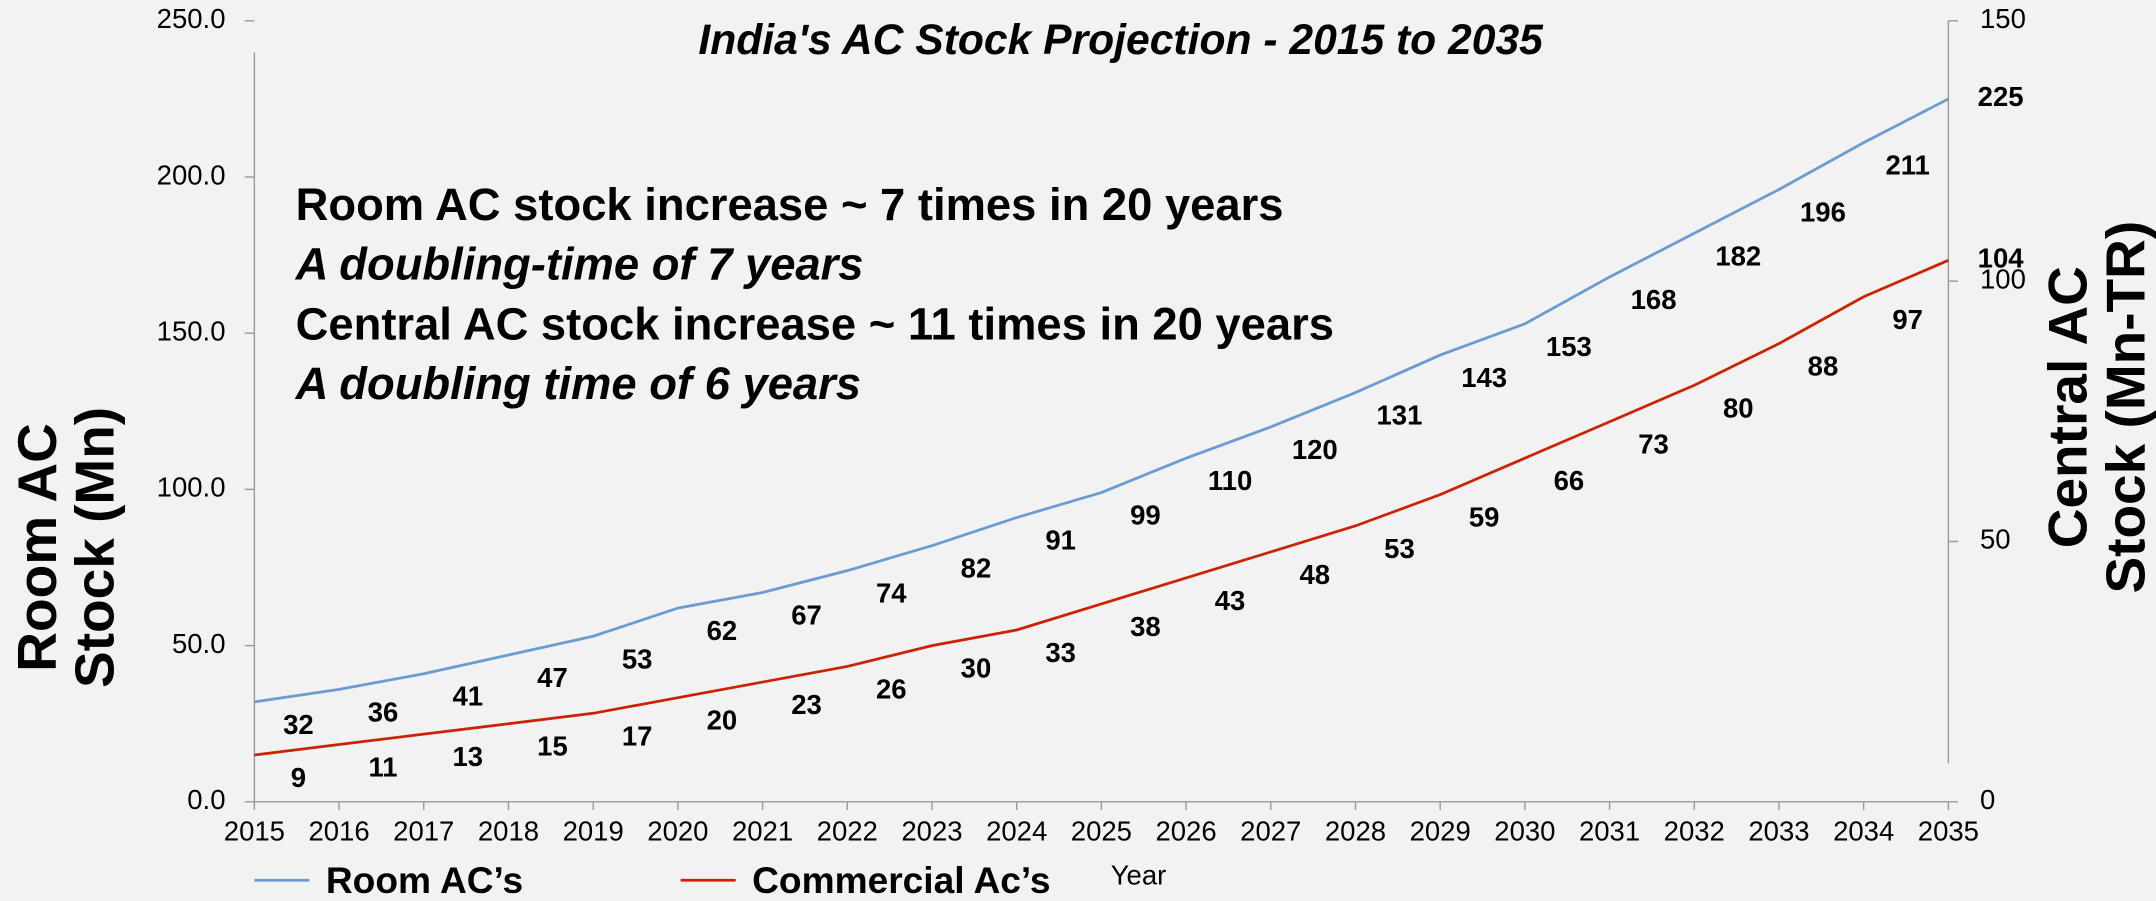 The width and height of the screenshot is (2156, 901). I want to click on data-label: 13, so click(467, 756).